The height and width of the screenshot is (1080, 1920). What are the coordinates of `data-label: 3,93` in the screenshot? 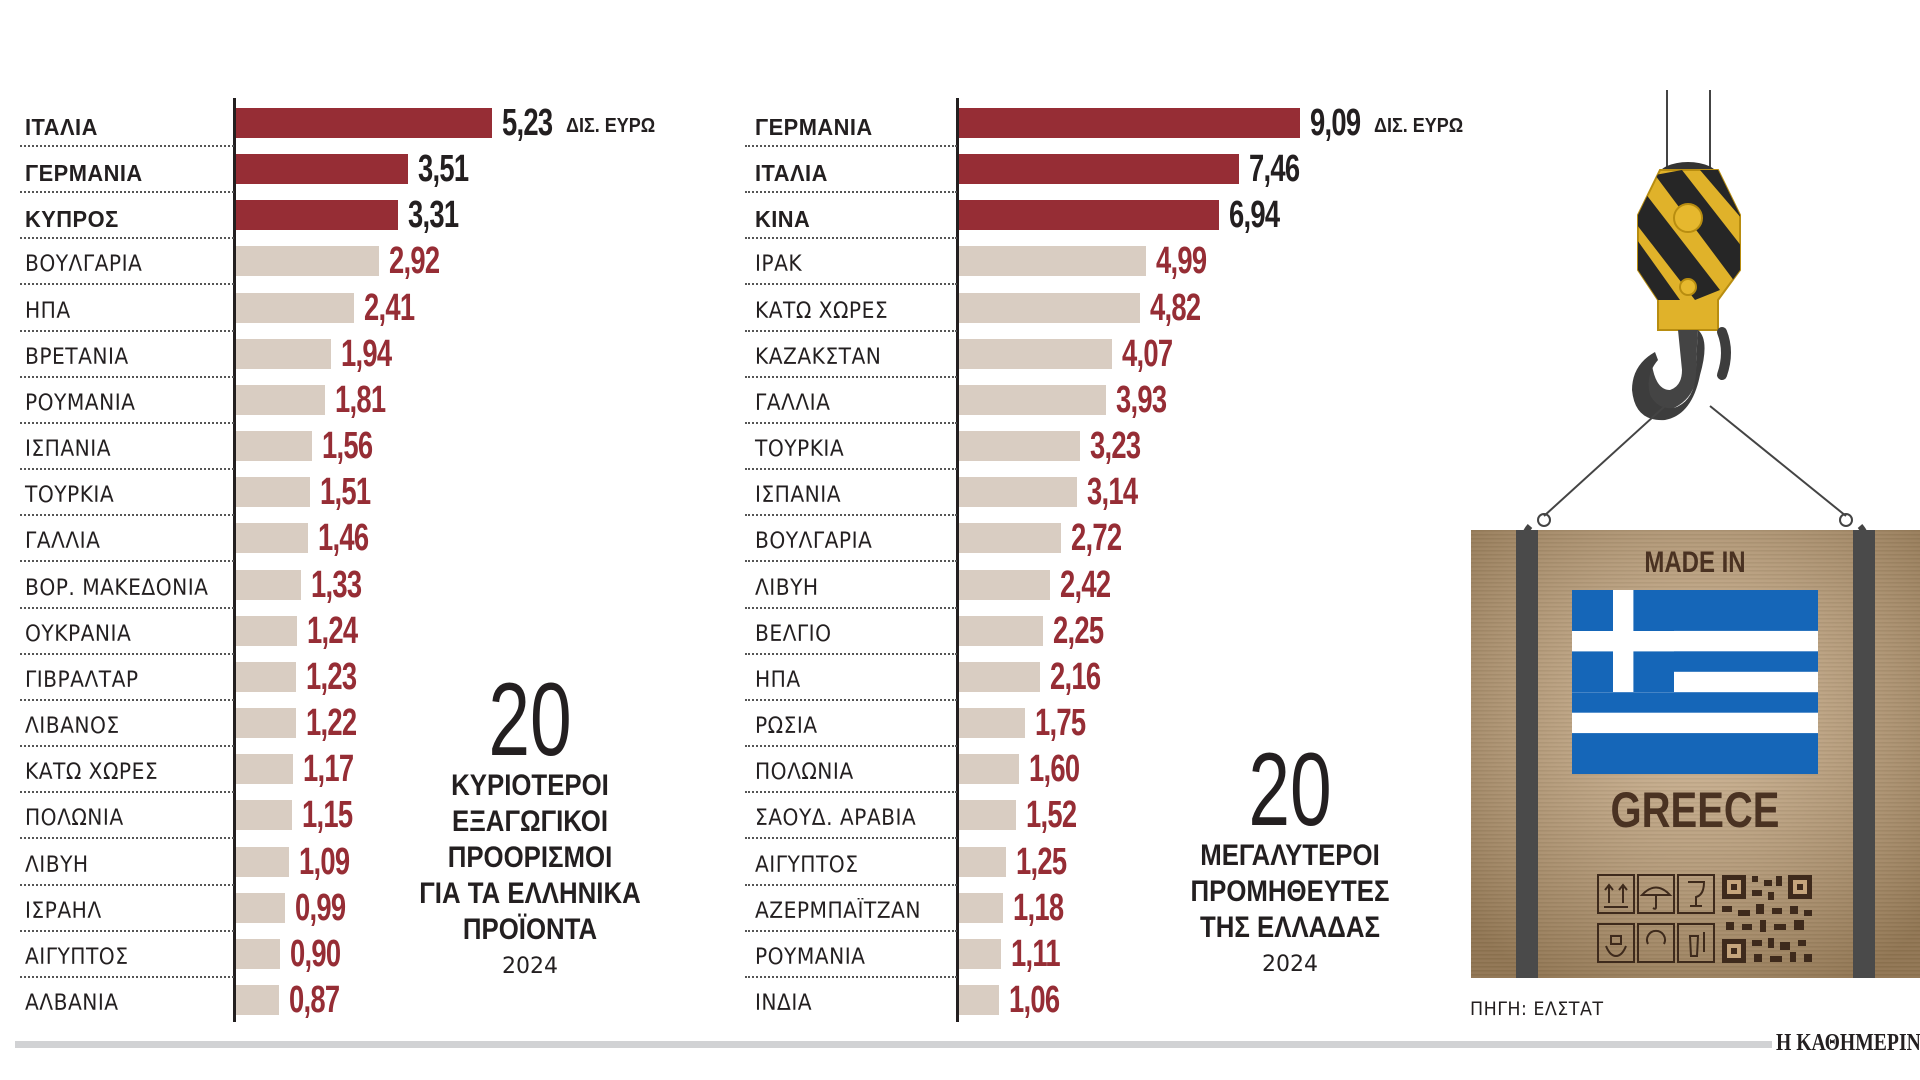 It's located at (1141, 399).